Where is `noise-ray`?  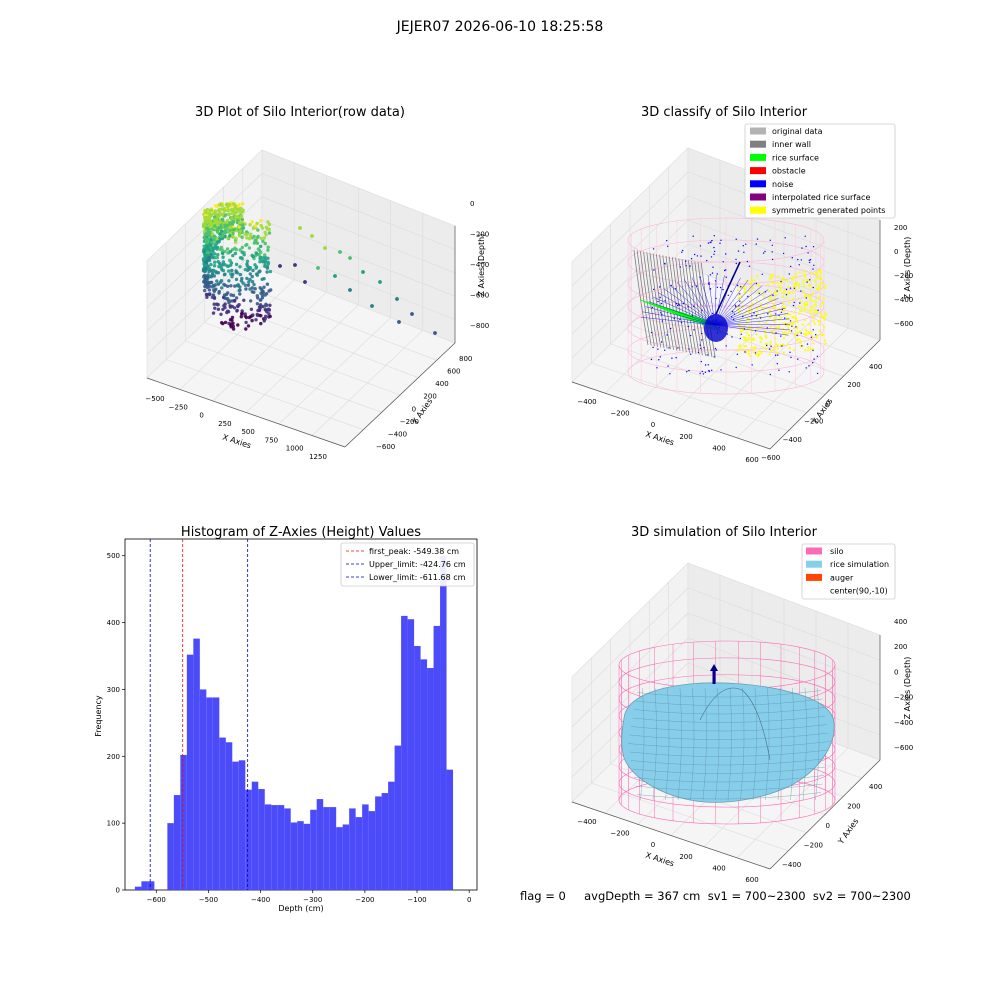 noise-ray is located at coordinates (682, 313).